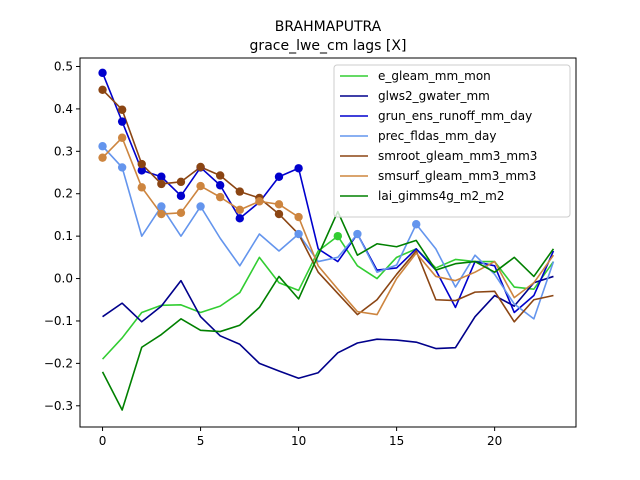  What do you see at coordinates (328, 46) in the screenshot?
I see `chart-subtitle: grace_lwe_cm lags [X]` at bounding box center [328, 46].